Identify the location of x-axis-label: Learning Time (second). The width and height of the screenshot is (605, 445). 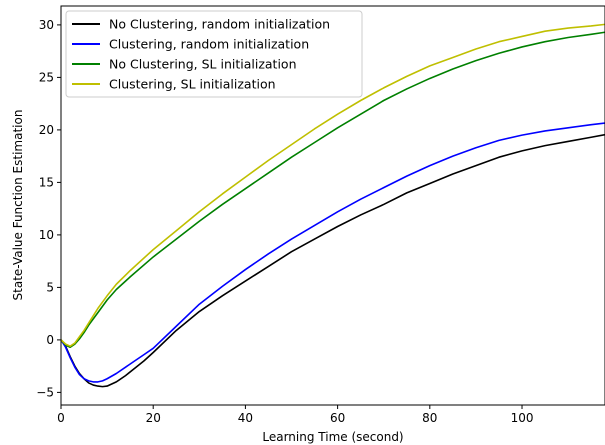
(332, 437).